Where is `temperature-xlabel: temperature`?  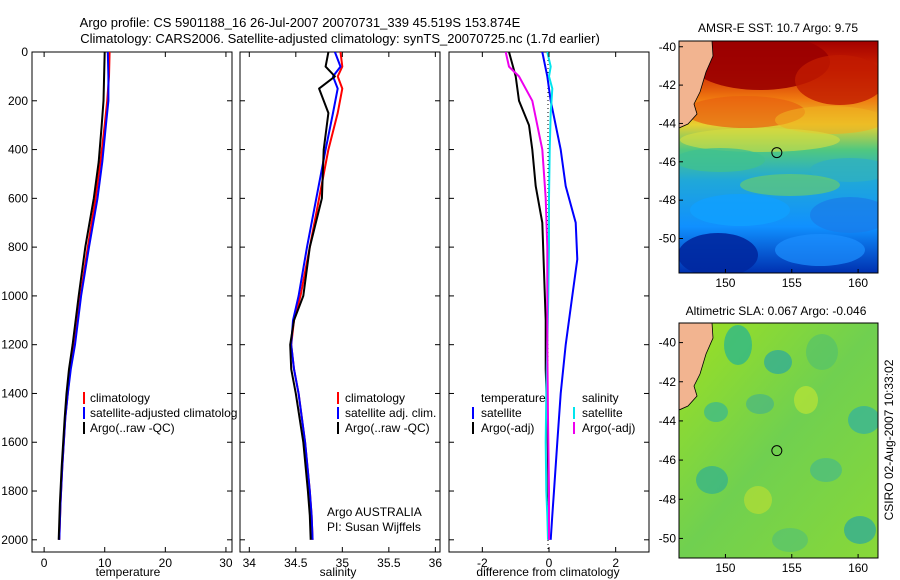 temperature-xlabel: temperature is located at coordinates (128, 572).